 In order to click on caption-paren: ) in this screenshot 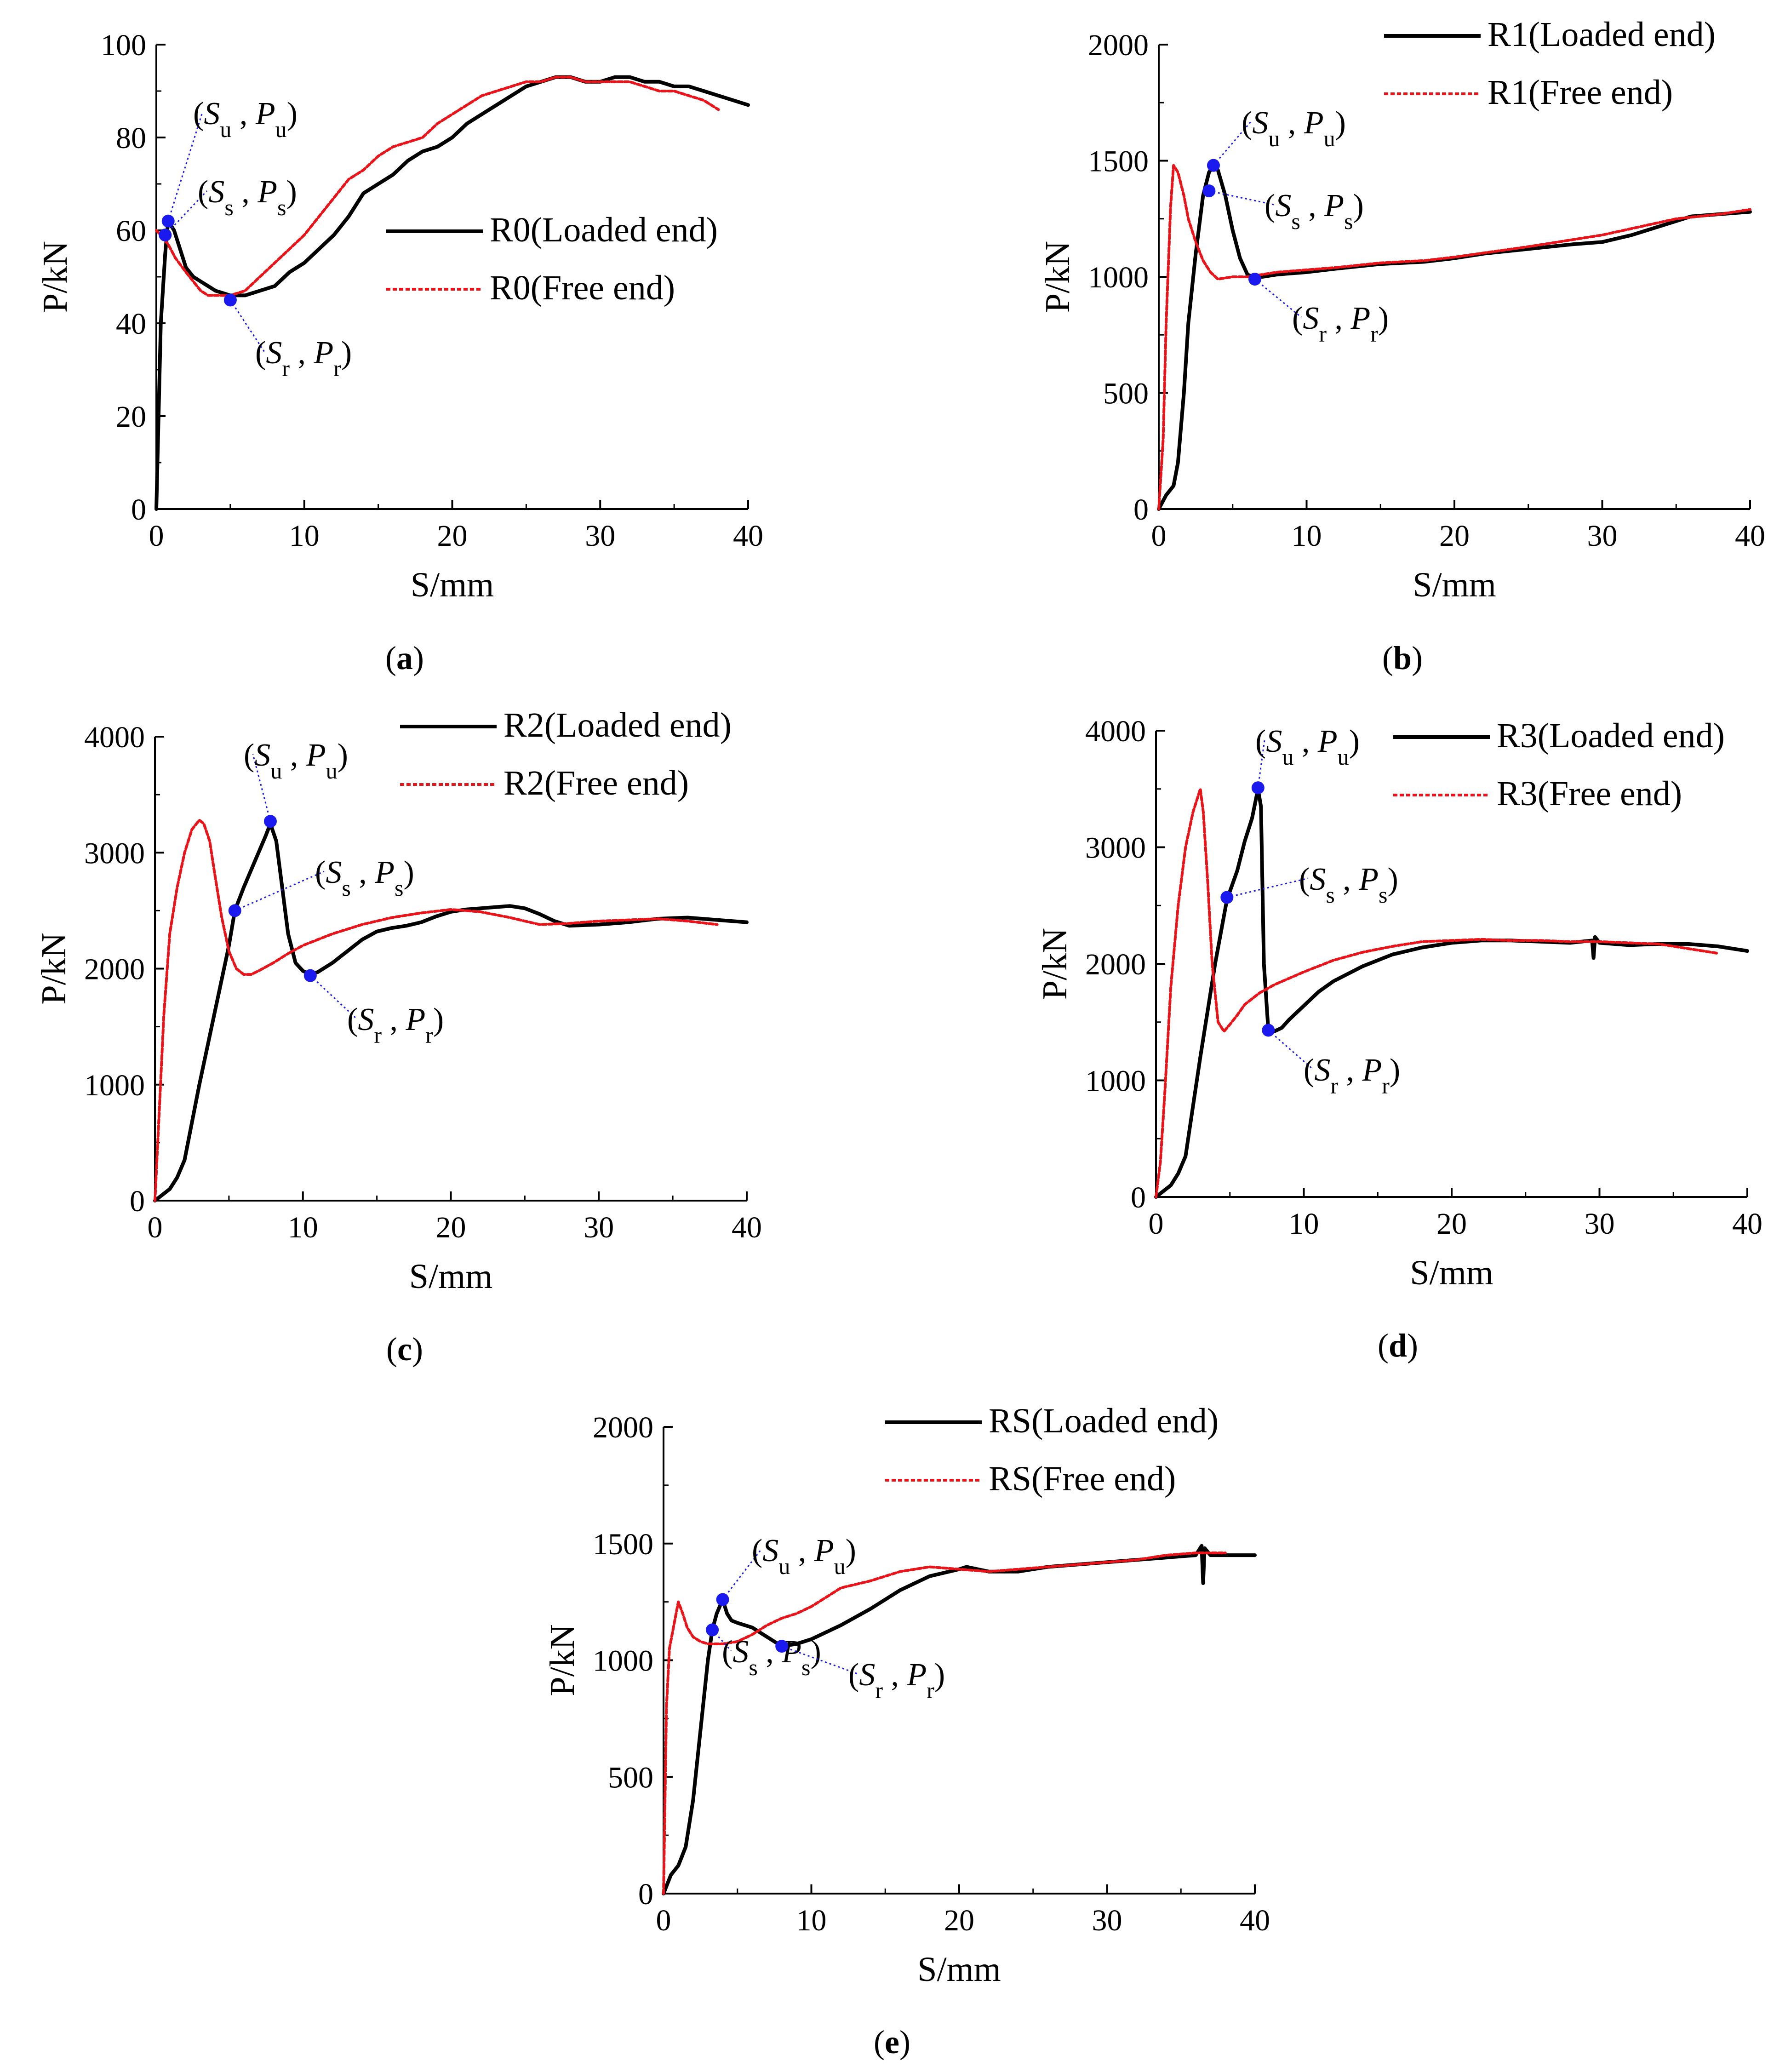, I will do `click(1417, 658)`.